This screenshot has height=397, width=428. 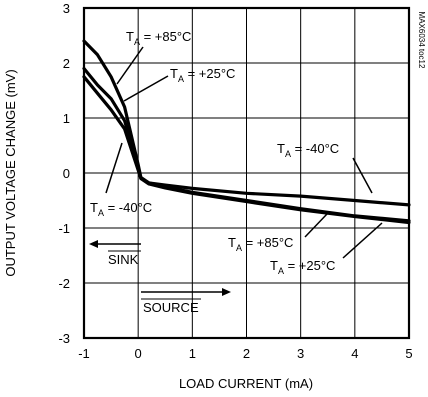 What do you see at coordinates (408, 353) in the screenshot?
I see `x-tick-label: 5` at bounding box center [408, 353].